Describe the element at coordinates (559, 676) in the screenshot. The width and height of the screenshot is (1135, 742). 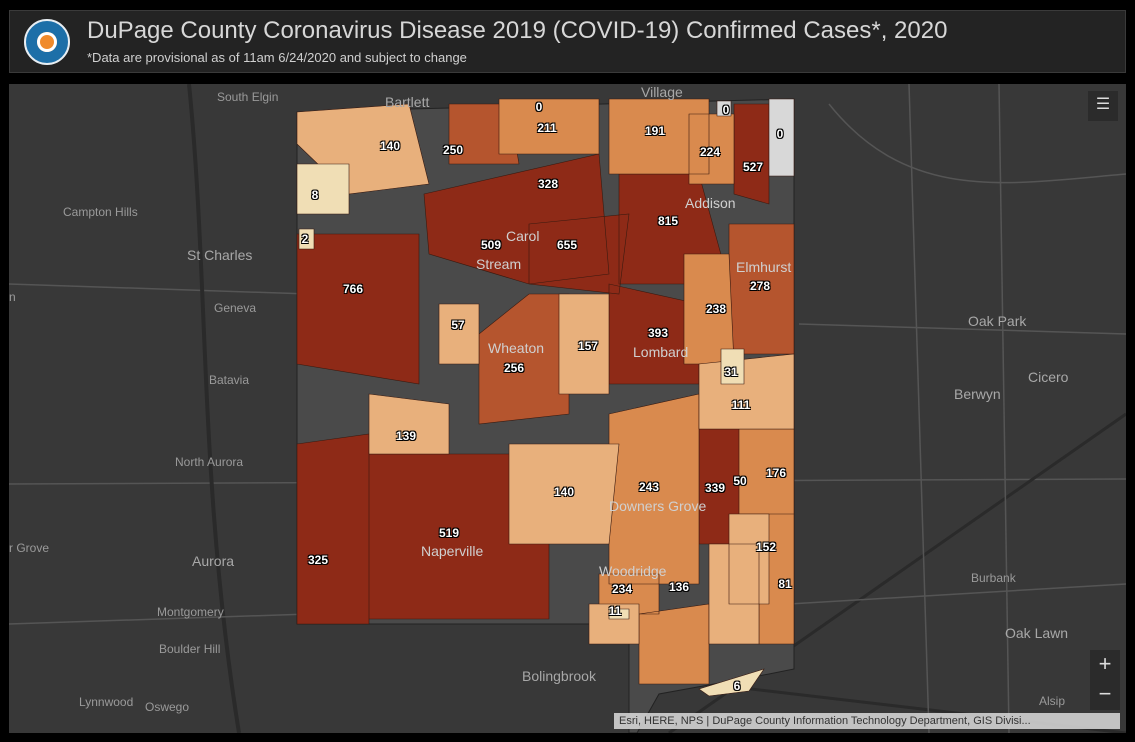
I see `place-label: Bolingbrook` at that location.